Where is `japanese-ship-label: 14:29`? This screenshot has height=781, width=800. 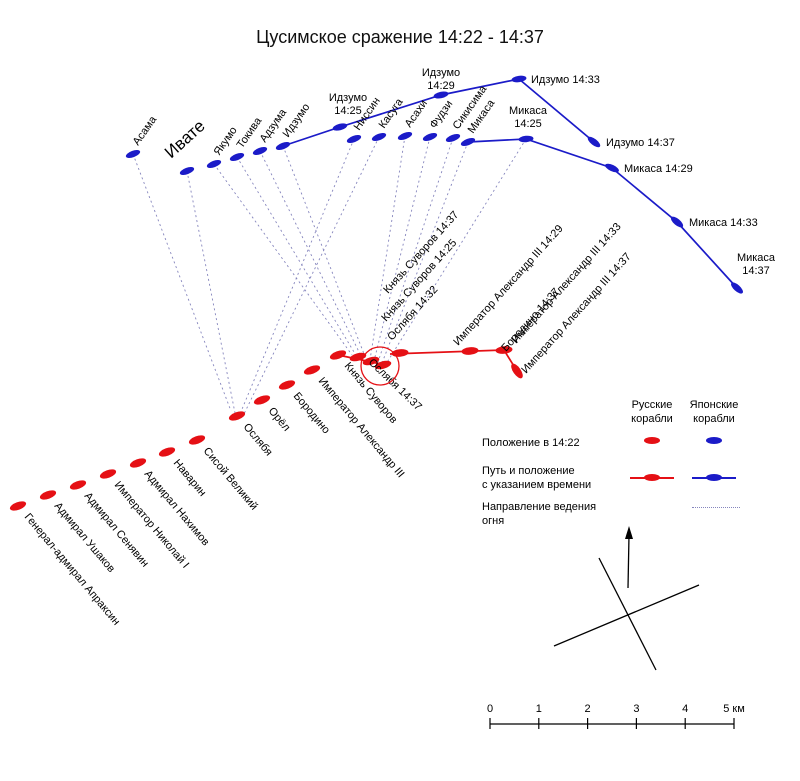 japanese-ship-label: 14:29 is located at coordinates (441, 86).